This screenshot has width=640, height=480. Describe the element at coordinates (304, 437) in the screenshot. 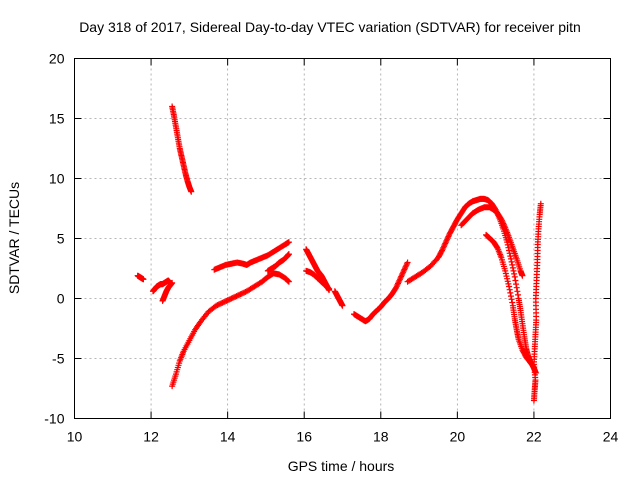

I see `x-tick-label: 16` at that location.